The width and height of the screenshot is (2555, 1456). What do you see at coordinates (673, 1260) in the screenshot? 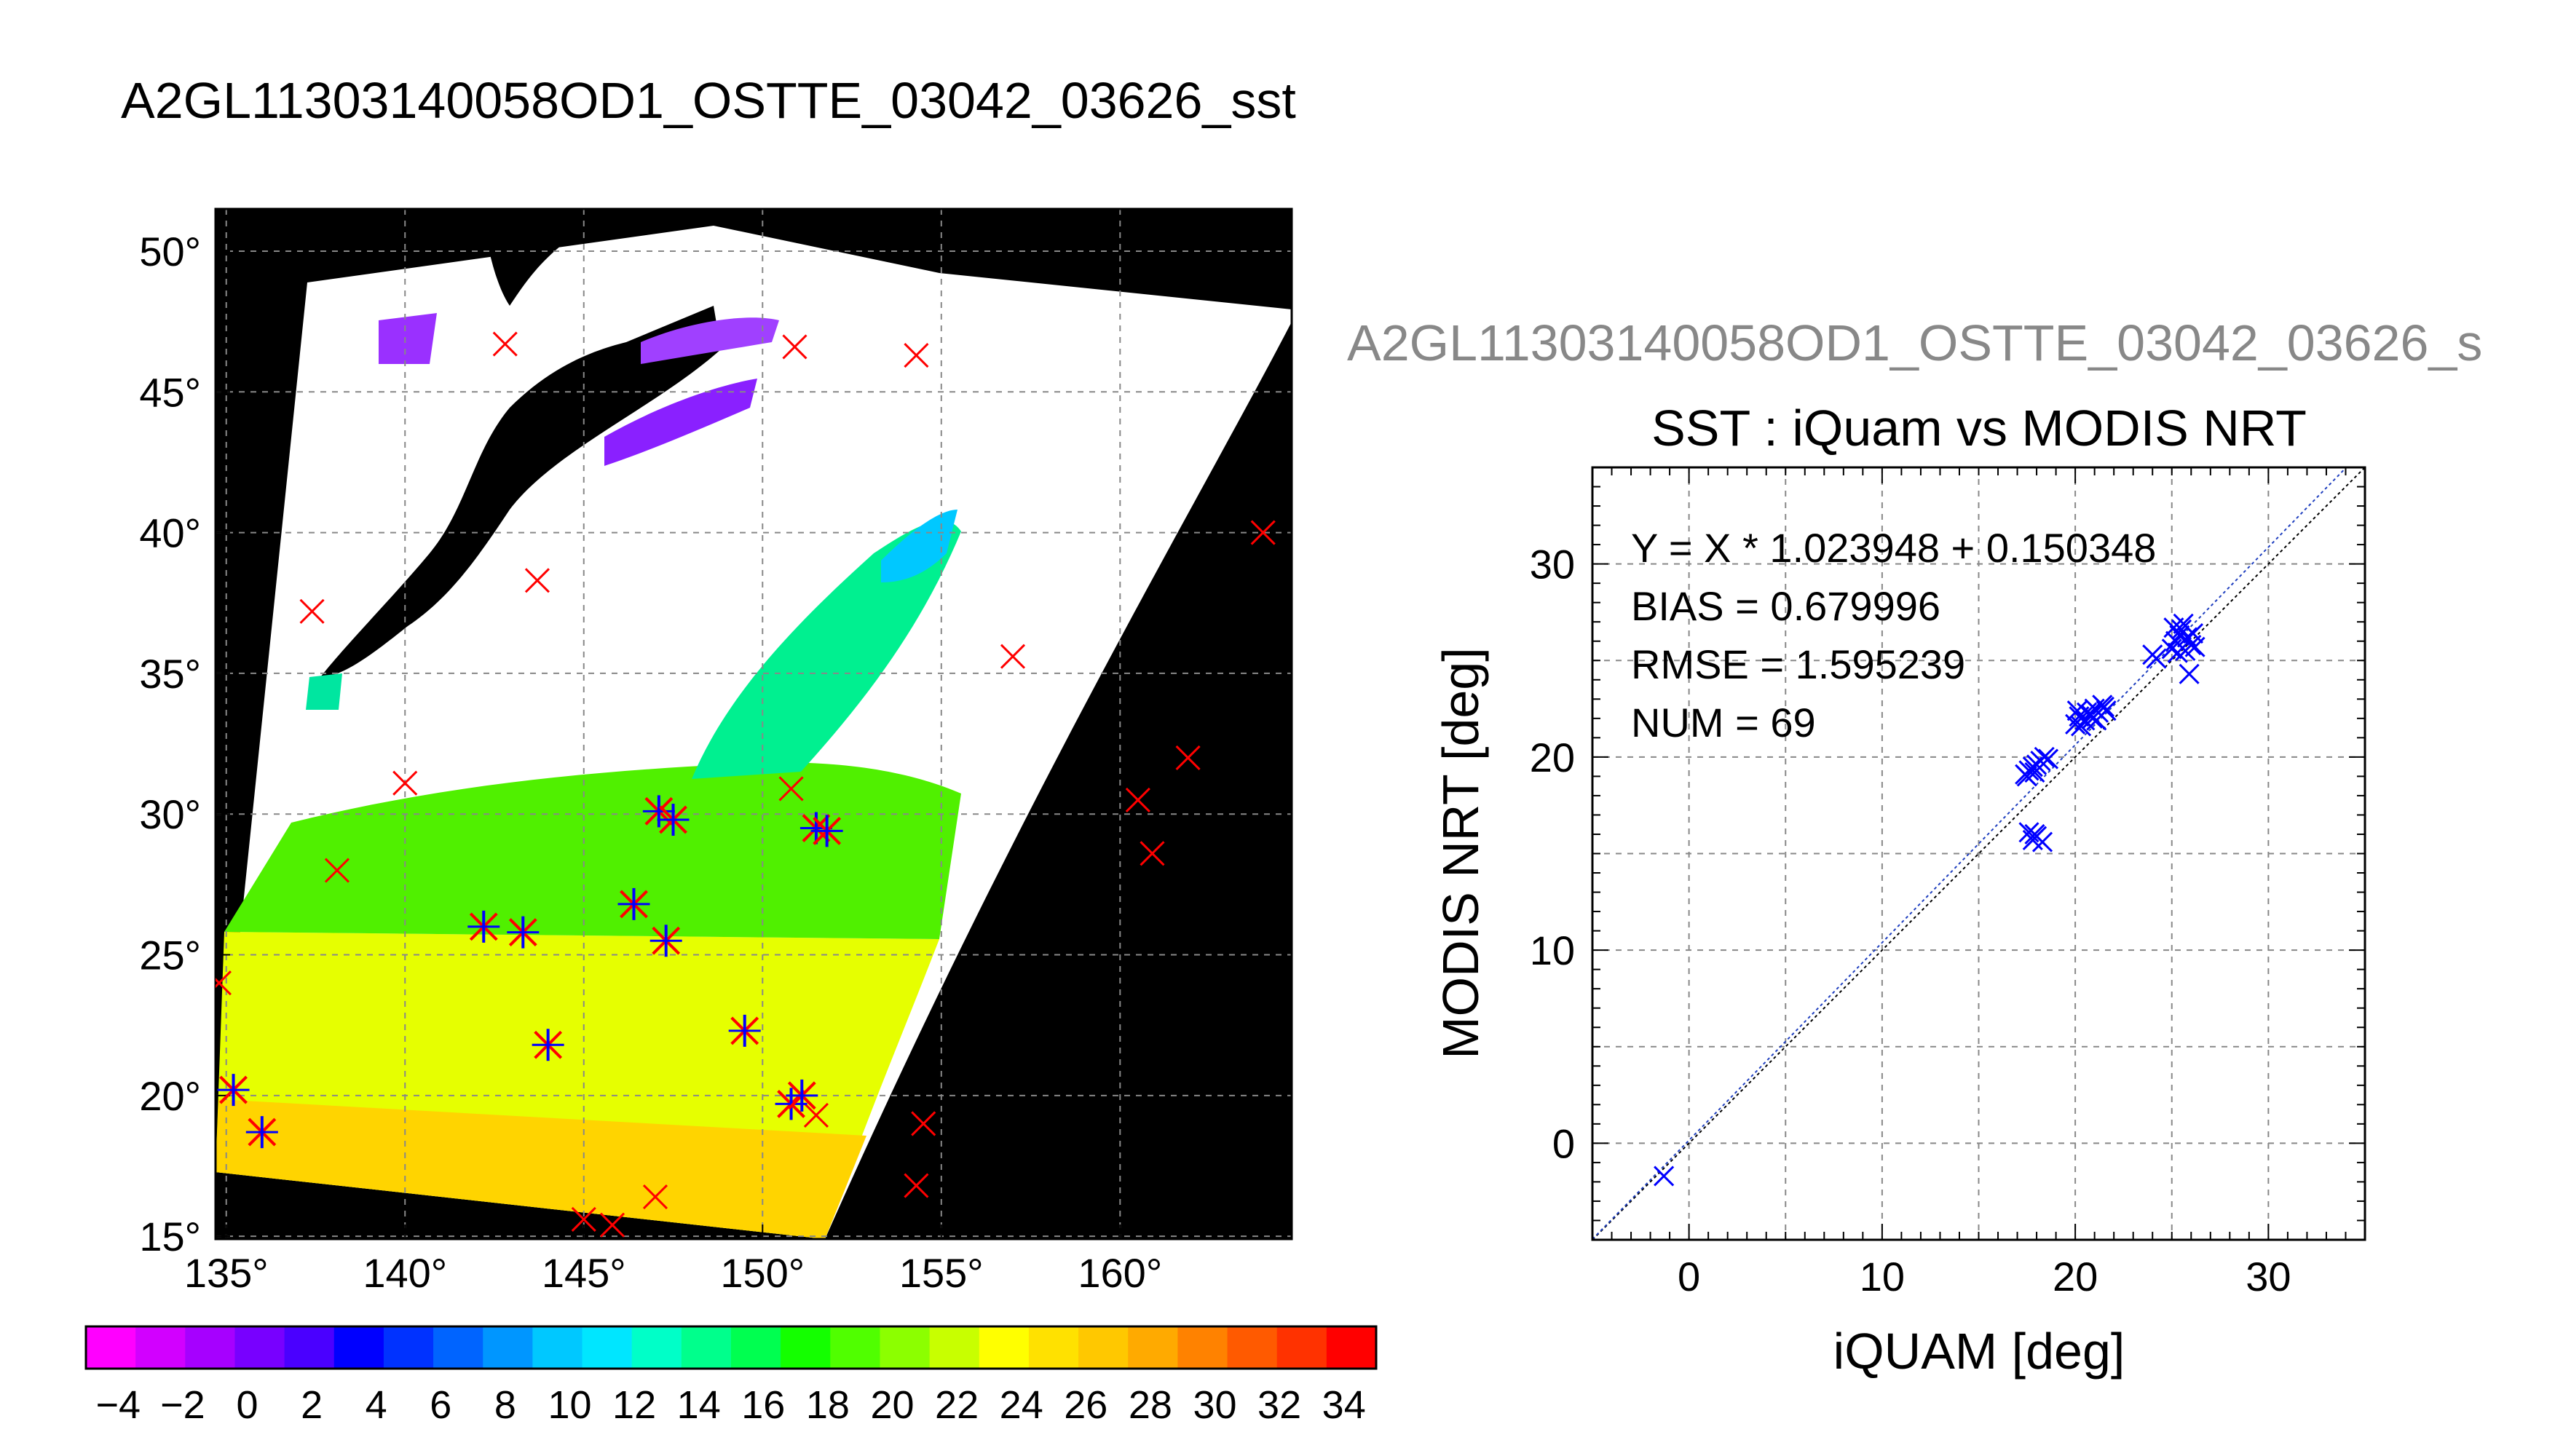
I see `map-x-tick-labels: 135° 140° 145° 150° 155° 160°` at bounding box center [673, 1260].